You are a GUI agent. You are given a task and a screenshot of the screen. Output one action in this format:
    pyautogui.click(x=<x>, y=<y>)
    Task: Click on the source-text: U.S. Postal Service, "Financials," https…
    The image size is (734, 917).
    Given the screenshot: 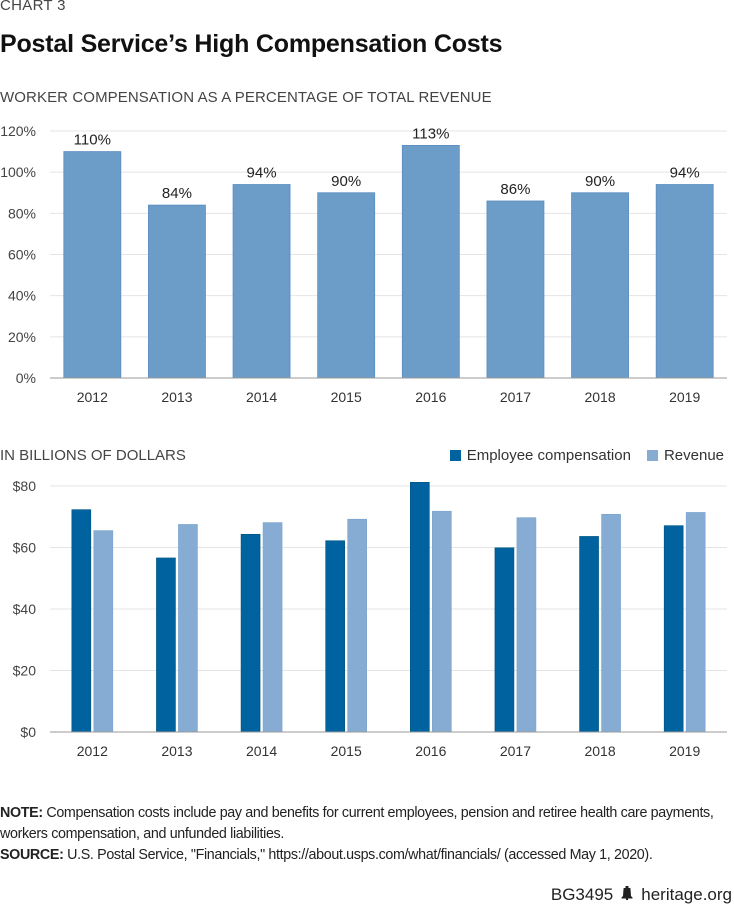 What is the action you would take?
    pyautogui.click(x=358, y=855)
    